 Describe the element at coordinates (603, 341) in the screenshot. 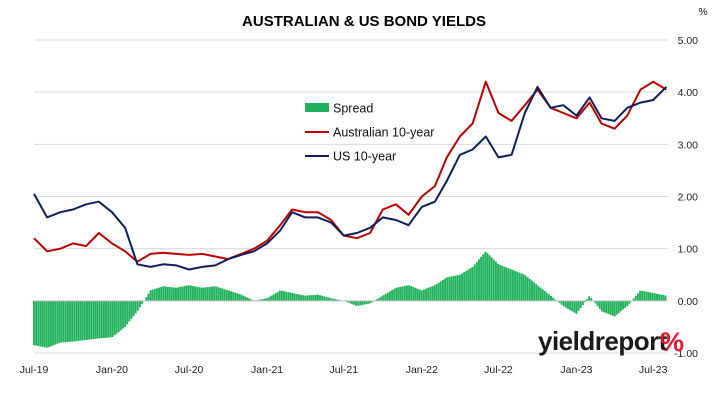

I see `brand-logo-text: yieldreport` at that location.